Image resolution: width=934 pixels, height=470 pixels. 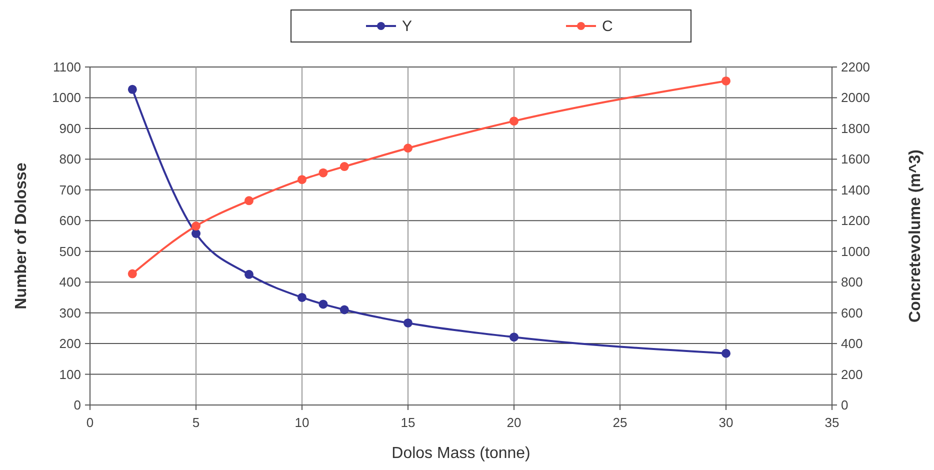 I want to click on y-tick-label: 200, so click(x=70, y=344).